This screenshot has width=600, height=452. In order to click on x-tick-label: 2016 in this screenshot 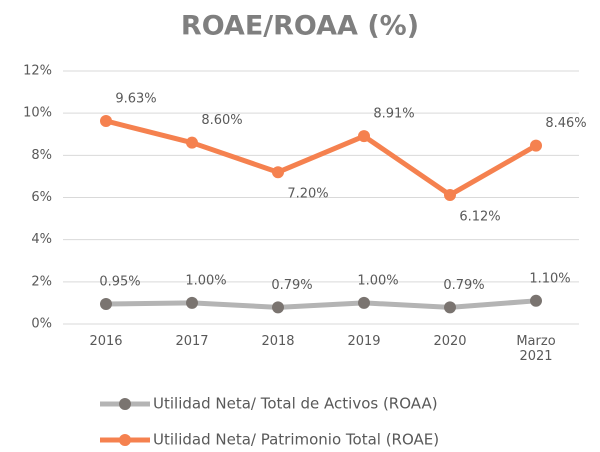, I will do `click(106, 341)`.